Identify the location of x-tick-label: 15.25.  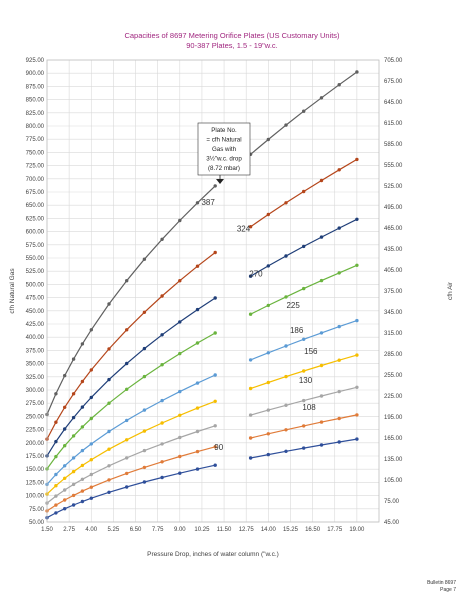
(291, 530).